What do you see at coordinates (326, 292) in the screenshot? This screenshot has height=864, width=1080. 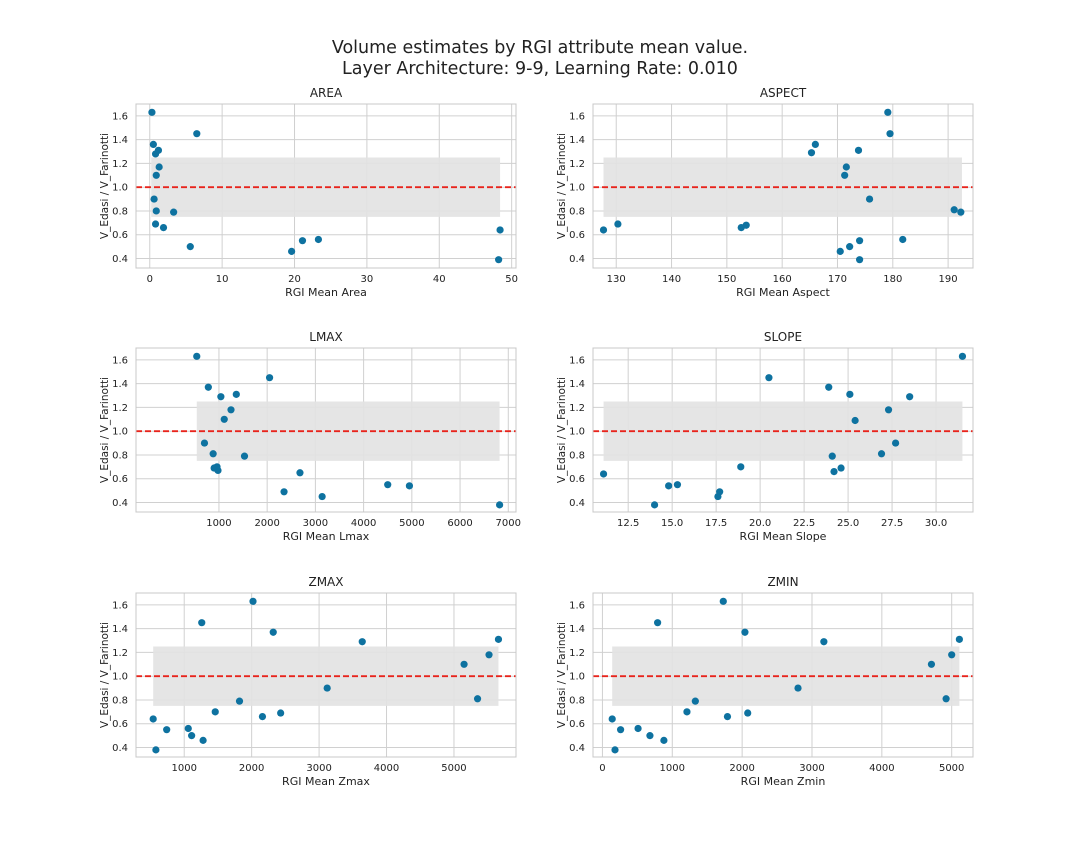 I see `x-axis-label: RGI Mean Area` at bounding box center [326, 292].